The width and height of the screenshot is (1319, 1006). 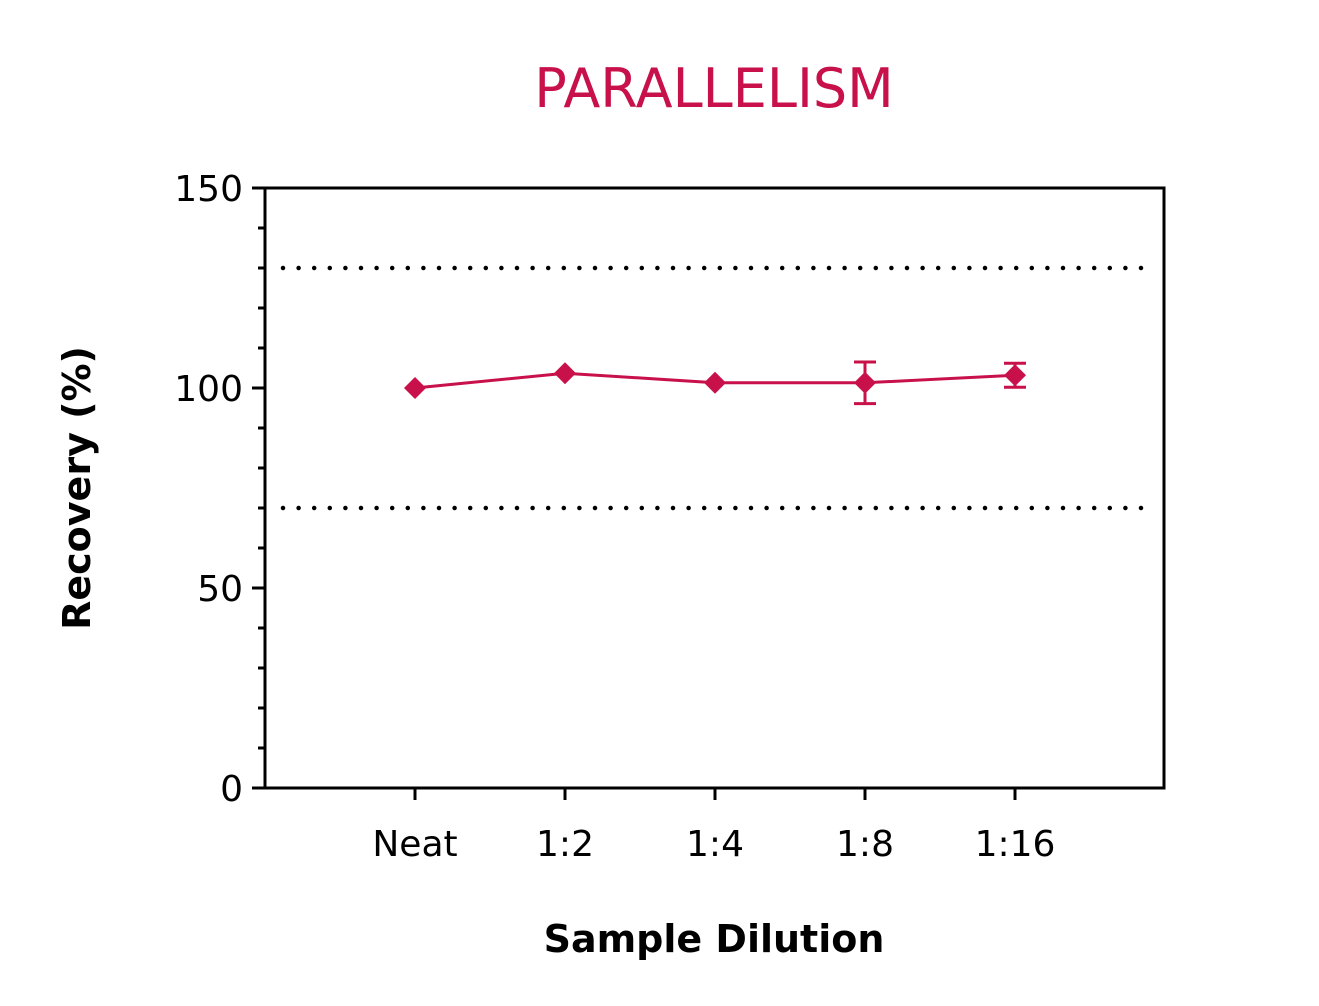 I want to click on x-tick-label: 1:16, so click(x=1015, y=844).